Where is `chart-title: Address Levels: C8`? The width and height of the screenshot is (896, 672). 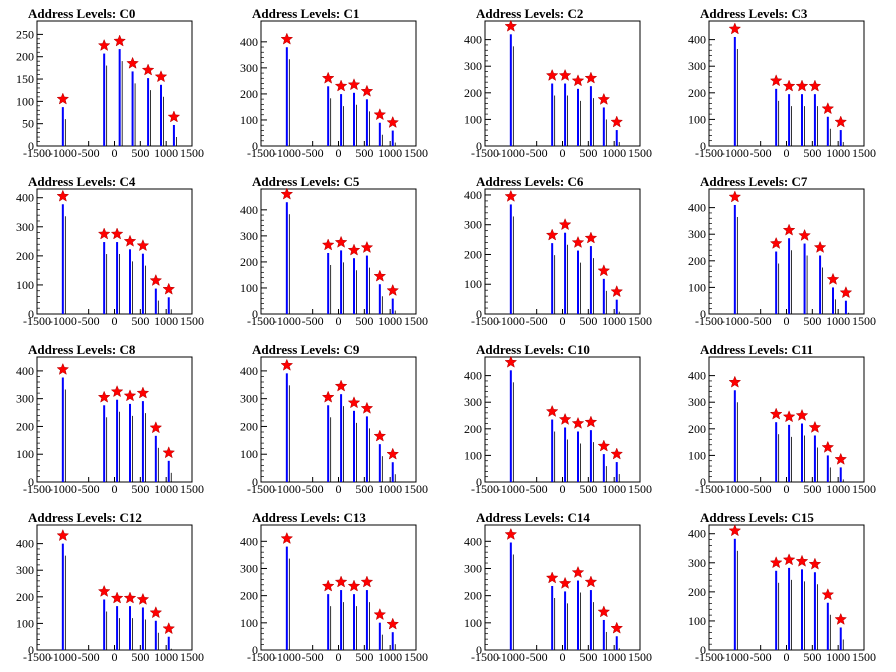
chart-title: Address Levels: C8 is located at coordinates (82, 349).